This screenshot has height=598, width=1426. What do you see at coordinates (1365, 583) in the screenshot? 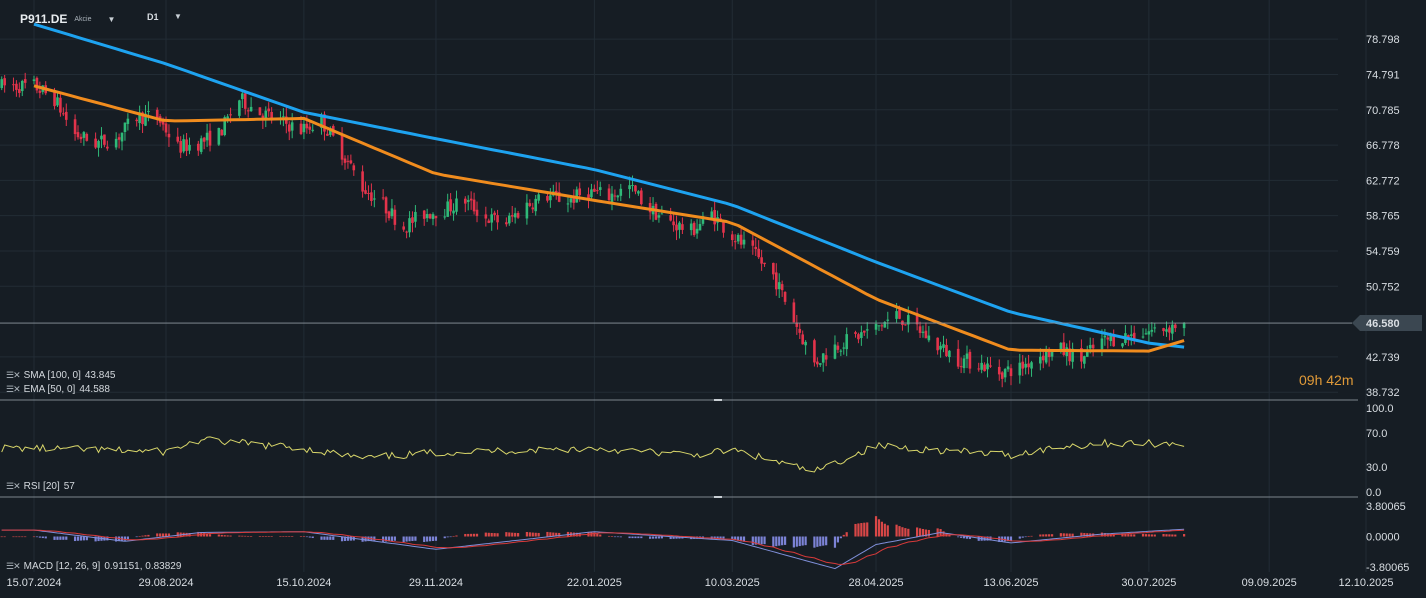
I see `date-tick-label: 12.10.2025` at bounding box center [1365, 583].